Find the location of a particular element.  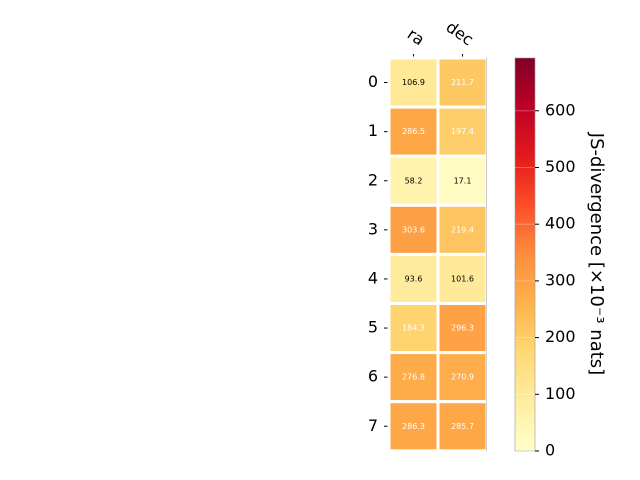

cell-value-label: 303.6 is located at coordinates (413, 229).